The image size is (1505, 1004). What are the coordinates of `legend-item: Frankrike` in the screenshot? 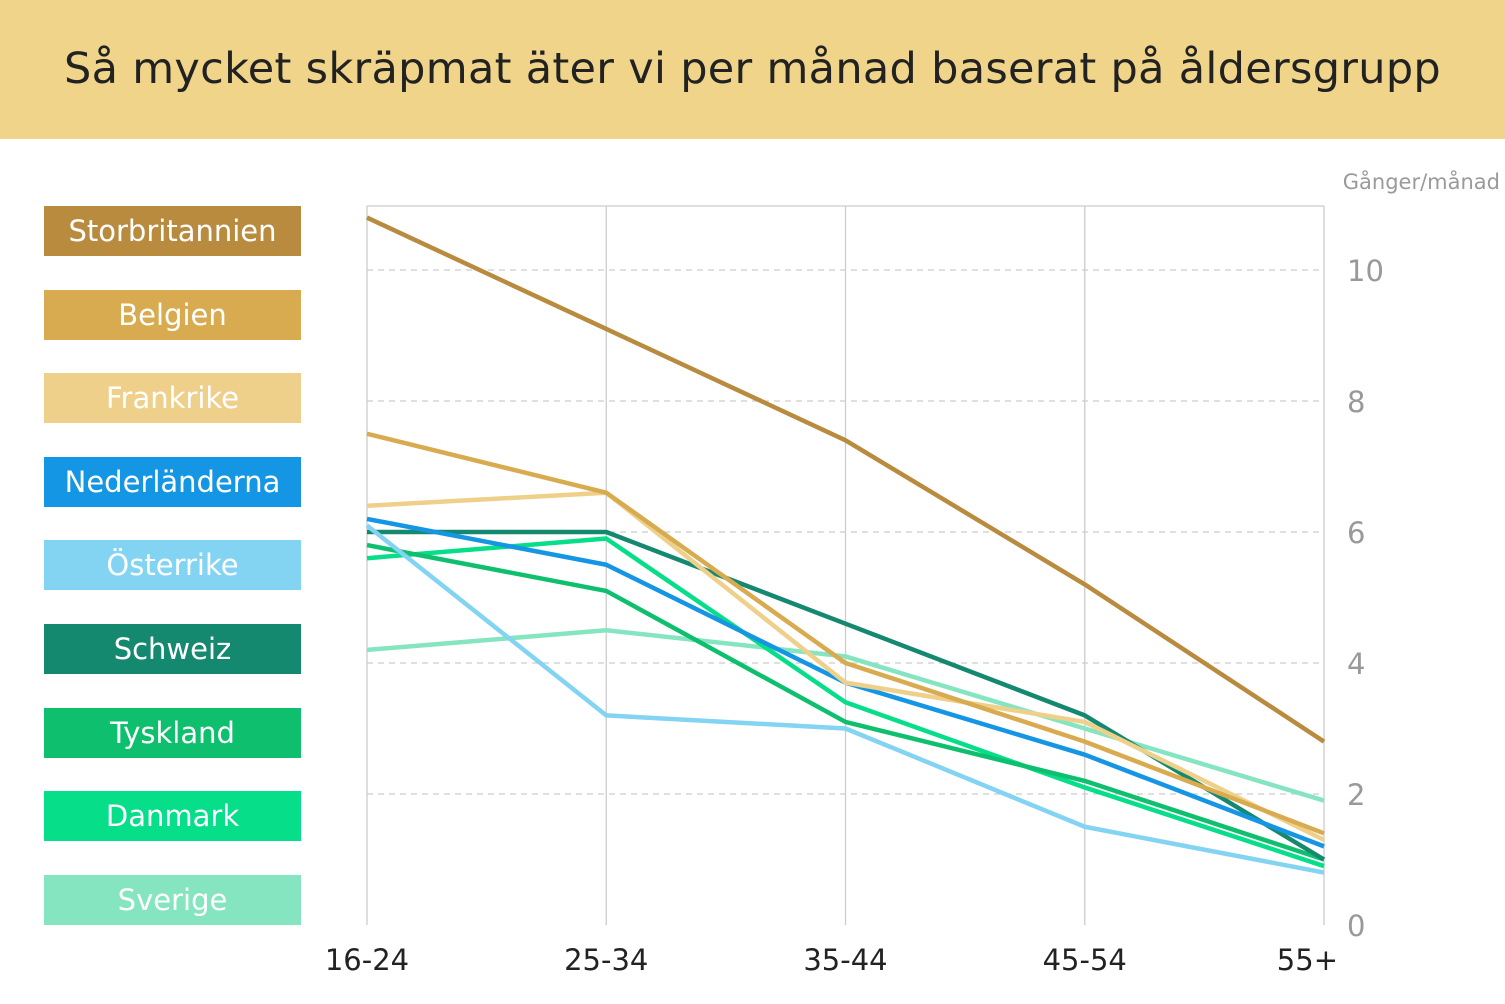 It's located at (172, 398).